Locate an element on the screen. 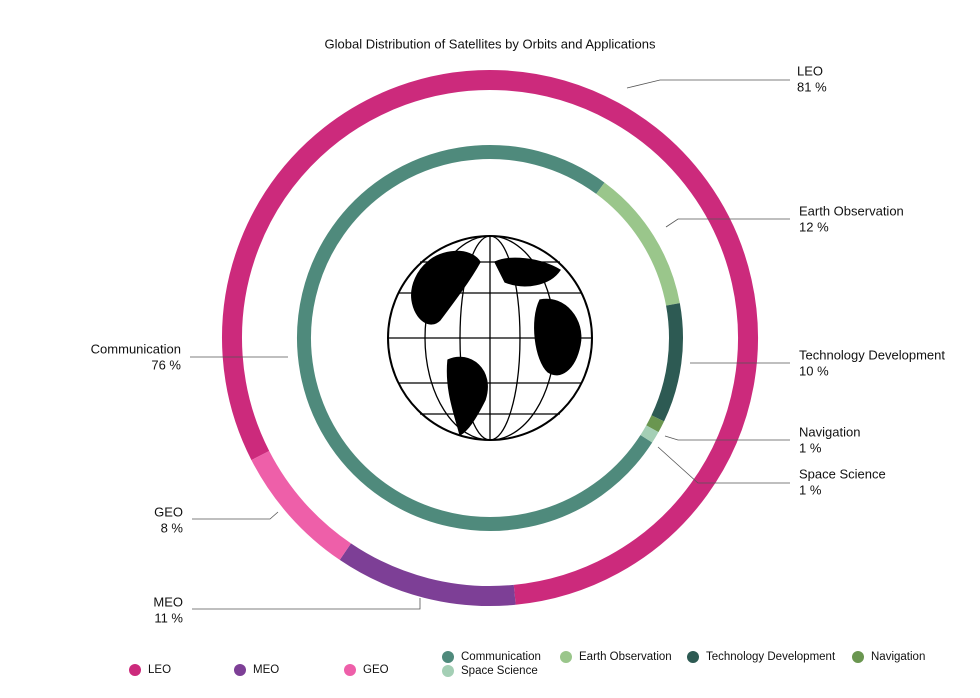 The width and height of the screenshot is (980, 698). legend-label: LEO is located at coordinates (159, 670).